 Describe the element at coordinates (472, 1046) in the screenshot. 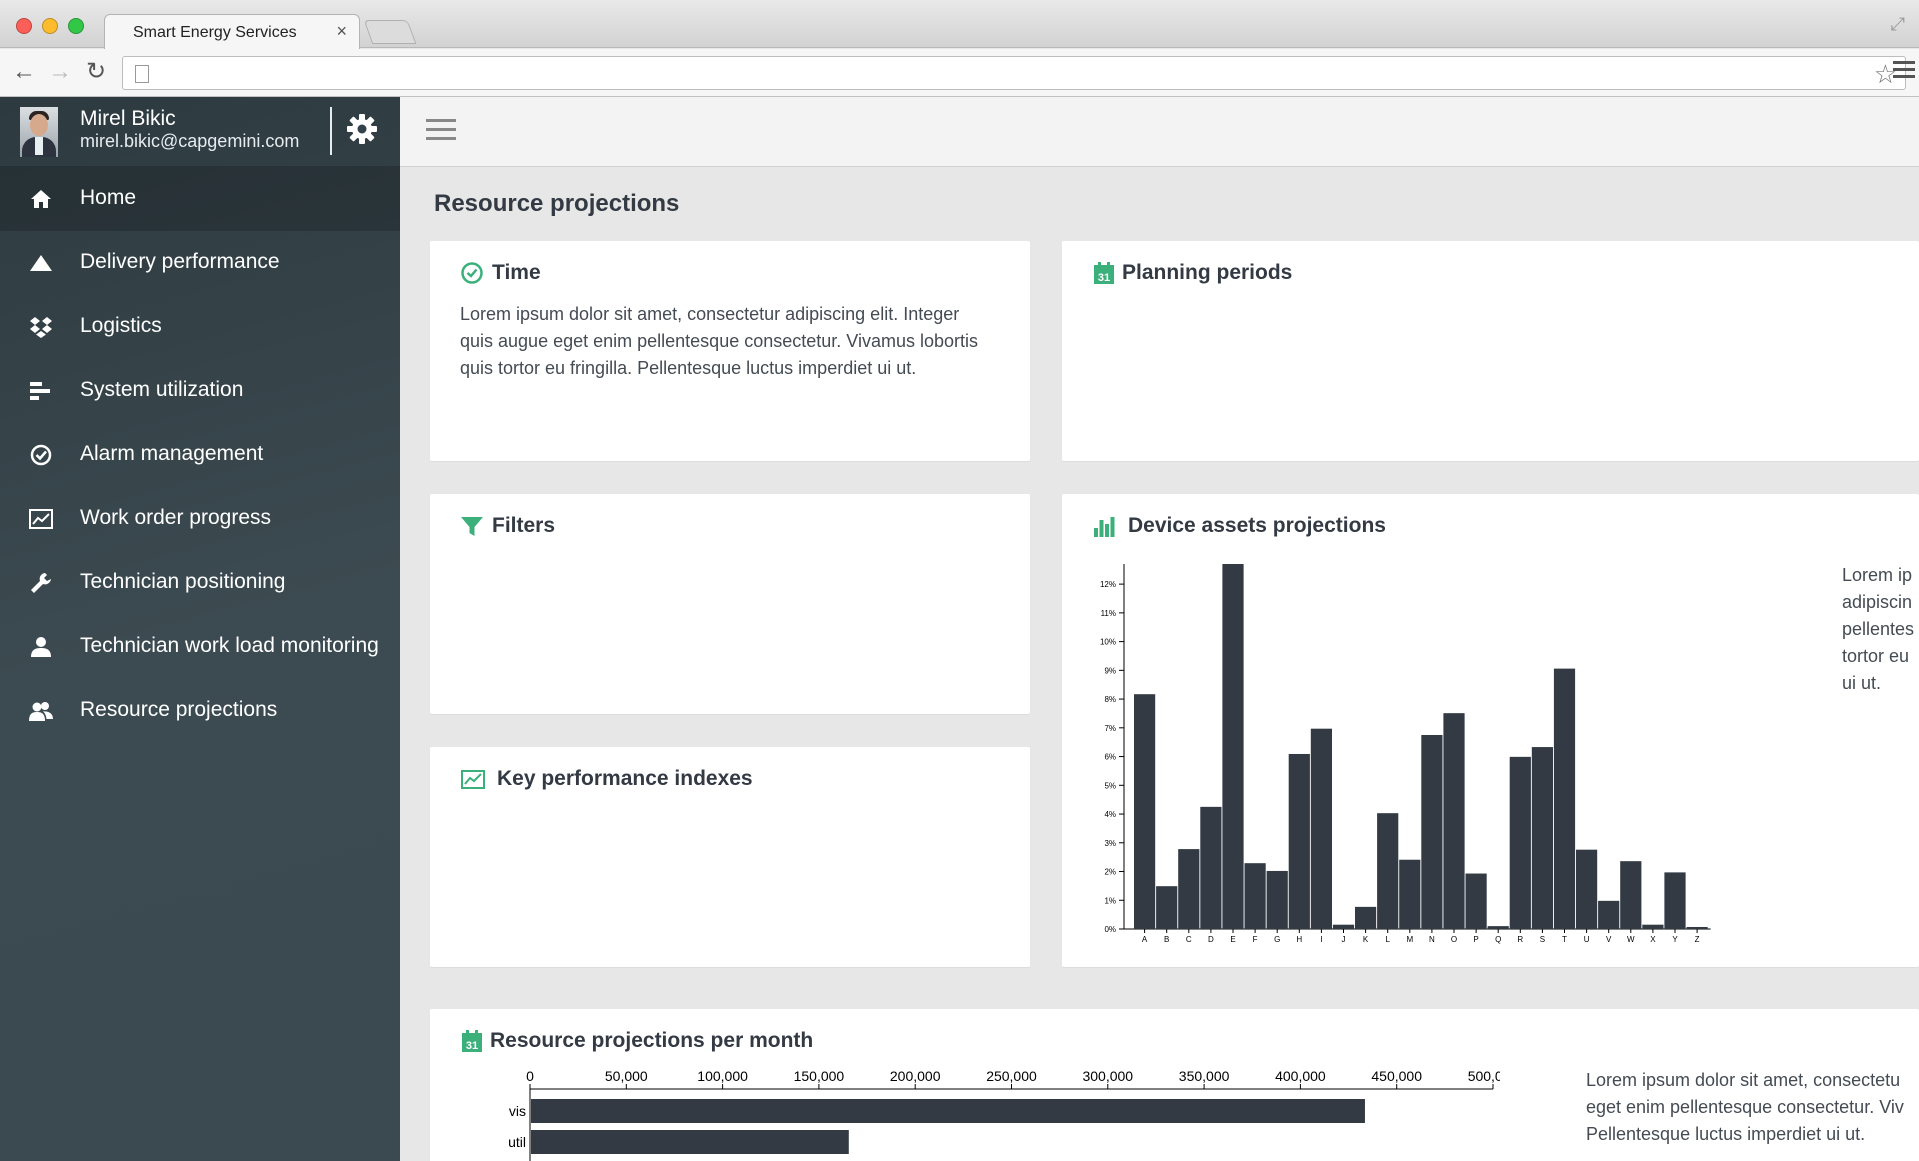

I see `calendar-day: 31` at that location.